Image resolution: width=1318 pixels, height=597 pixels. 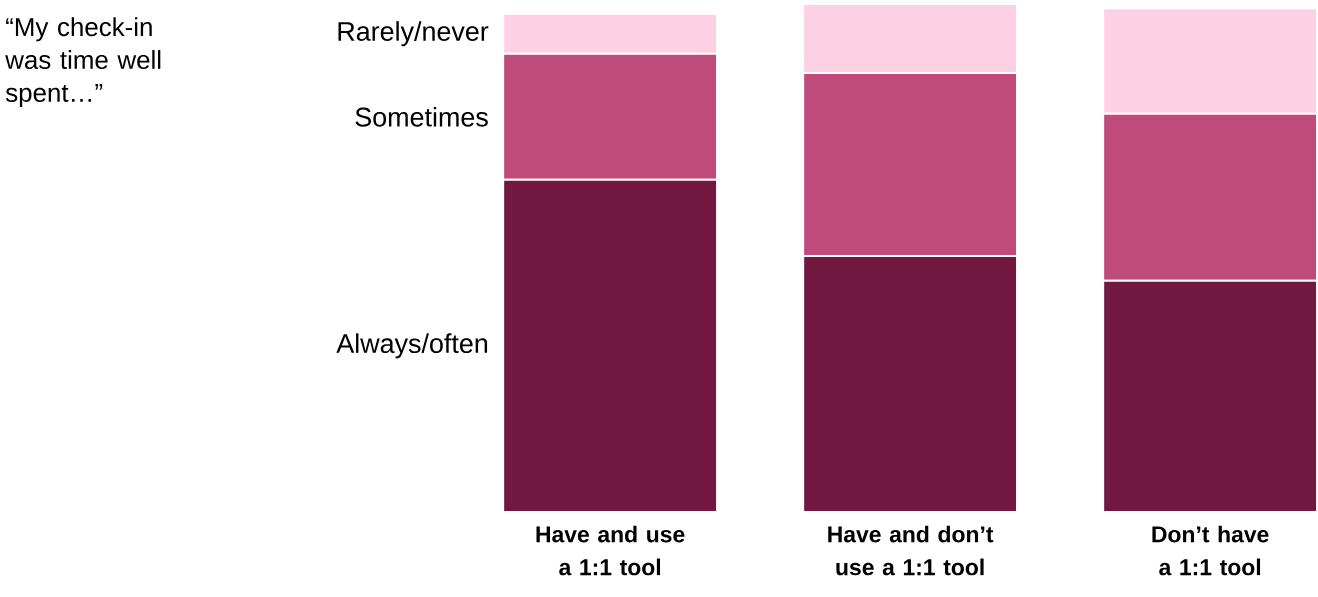 I want to click on text: “My check-in was time well spent…”, so click(x=83, y=62).